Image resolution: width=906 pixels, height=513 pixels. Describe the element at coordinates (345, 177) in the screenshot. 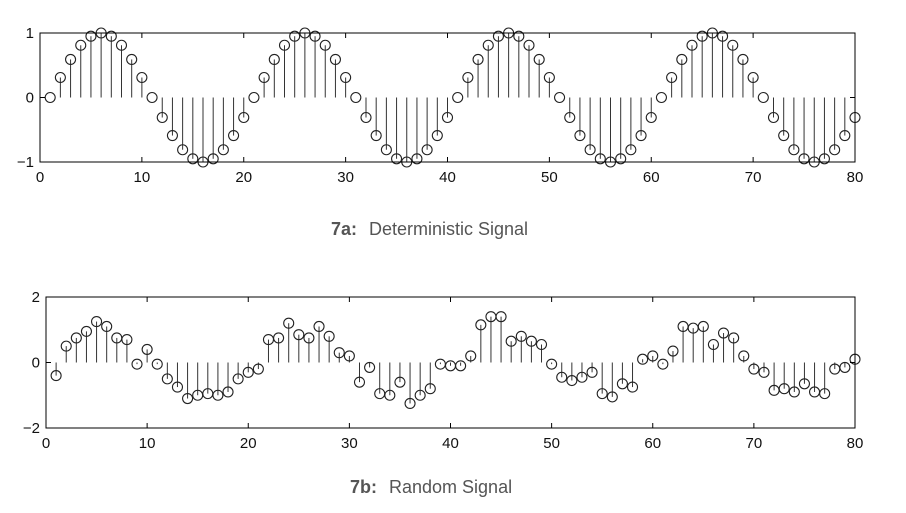

I see `x-tick-label: 30` at that location.